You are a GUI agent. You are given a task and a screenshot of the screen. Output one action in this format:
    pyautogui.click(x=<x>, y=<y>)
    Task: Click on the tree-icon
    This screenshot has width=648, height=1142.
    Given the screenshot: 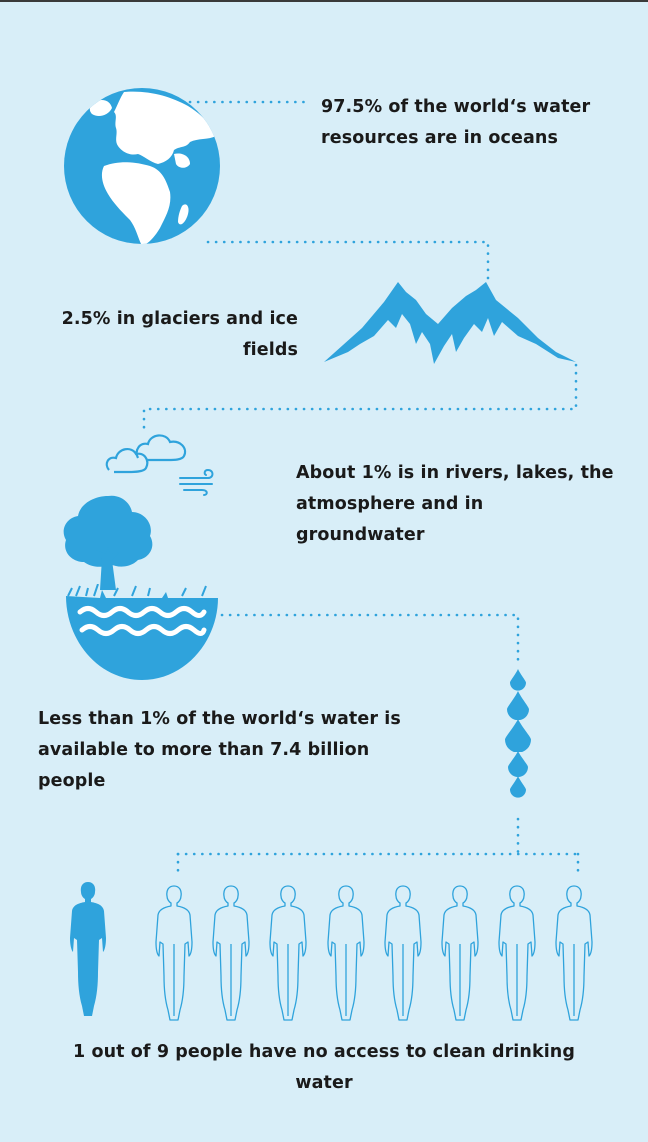 What is the action you would take?
    pyautogui.click(x=108, y=542)
    